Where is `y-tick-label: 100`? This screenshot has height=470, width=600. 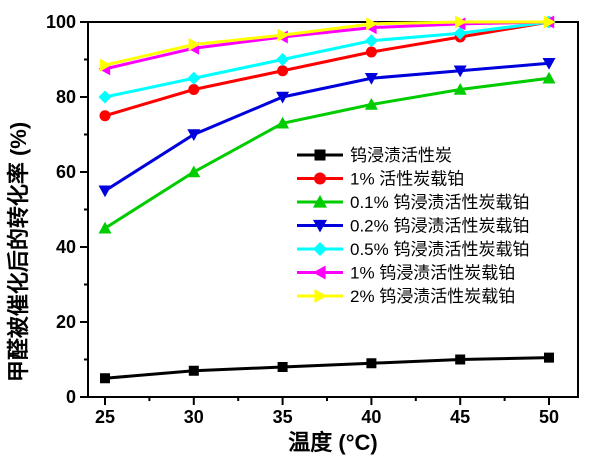
y-tick-label: 100 is located at coordinates (61, 22).